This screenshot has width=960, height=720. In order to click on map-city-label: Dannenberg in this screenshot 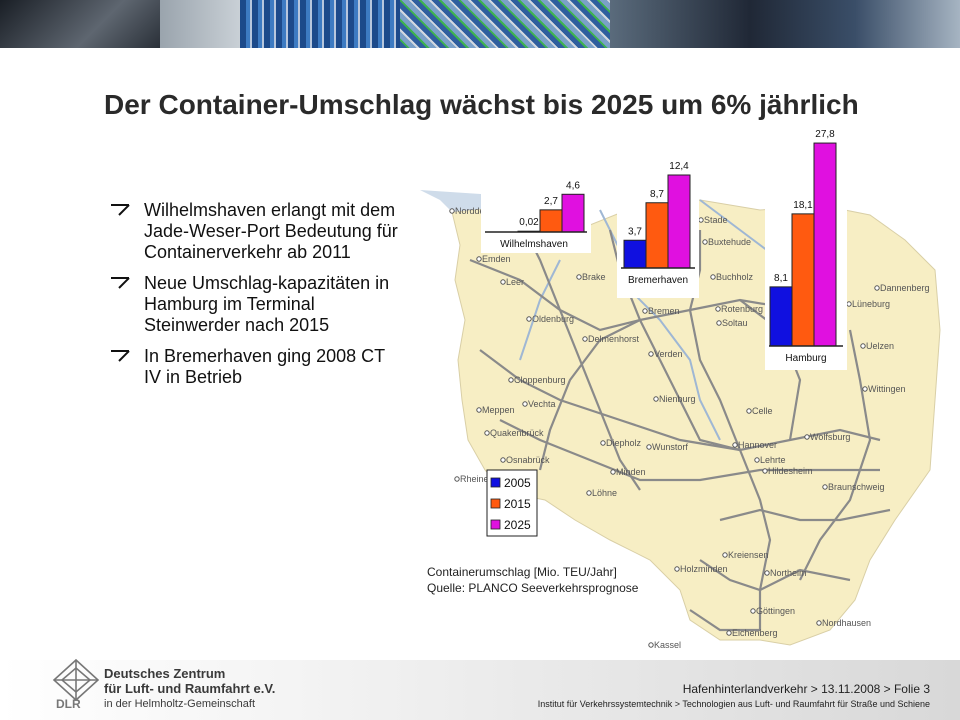, I will do `click(905, 288)`.